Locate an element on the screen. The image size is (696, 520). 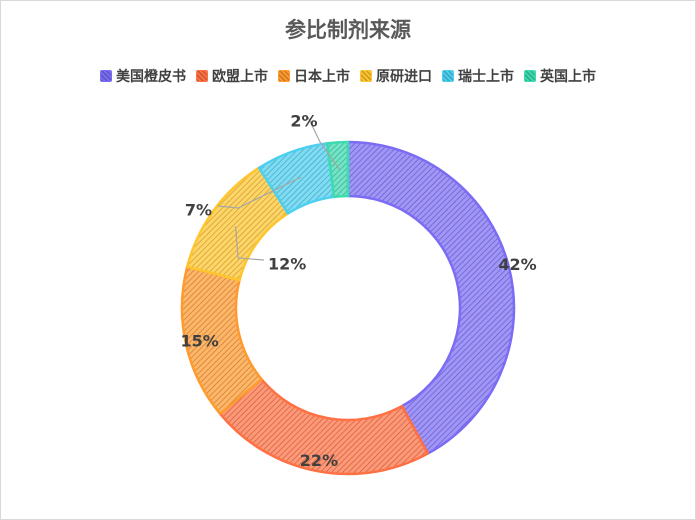
legend-item: 日本上市 is located at coordinates (314, 76).